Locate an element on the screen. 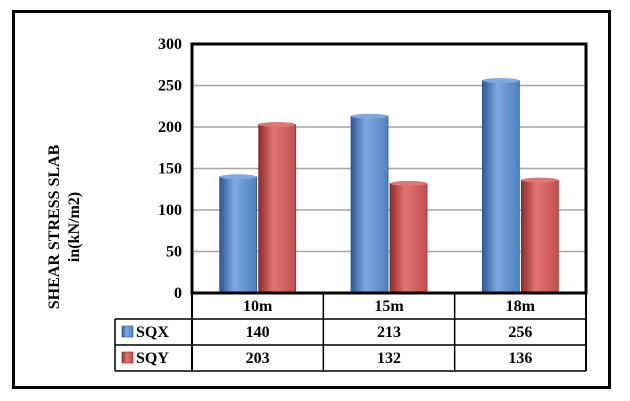 The height and width of the screenshot is (401, 630). y-tick-label: 200 is located at coordinates (170, 127).